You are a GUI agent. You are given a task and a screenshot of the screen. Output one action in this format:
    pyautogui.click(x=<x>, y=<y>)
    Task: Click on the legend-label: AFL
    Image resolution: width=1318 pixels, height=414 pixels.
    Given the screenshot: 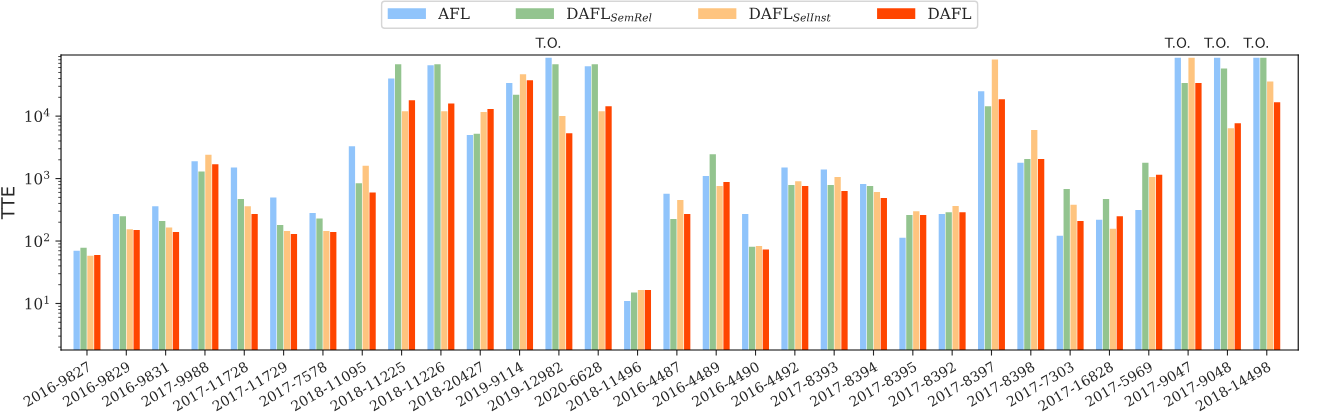 What is the action you would take?
    pyautogui.click(x=454, y=13)
    